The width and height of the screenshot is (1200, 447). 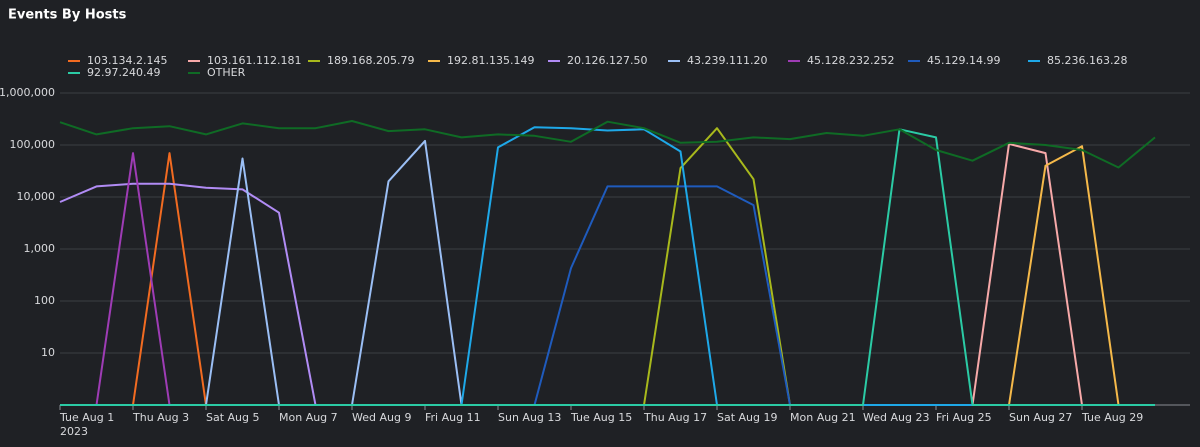 What do you see at coordinates (67, 15) in the screenshot?
I see `chart-title: Events By Hosts` at bounding box center [67, 15].